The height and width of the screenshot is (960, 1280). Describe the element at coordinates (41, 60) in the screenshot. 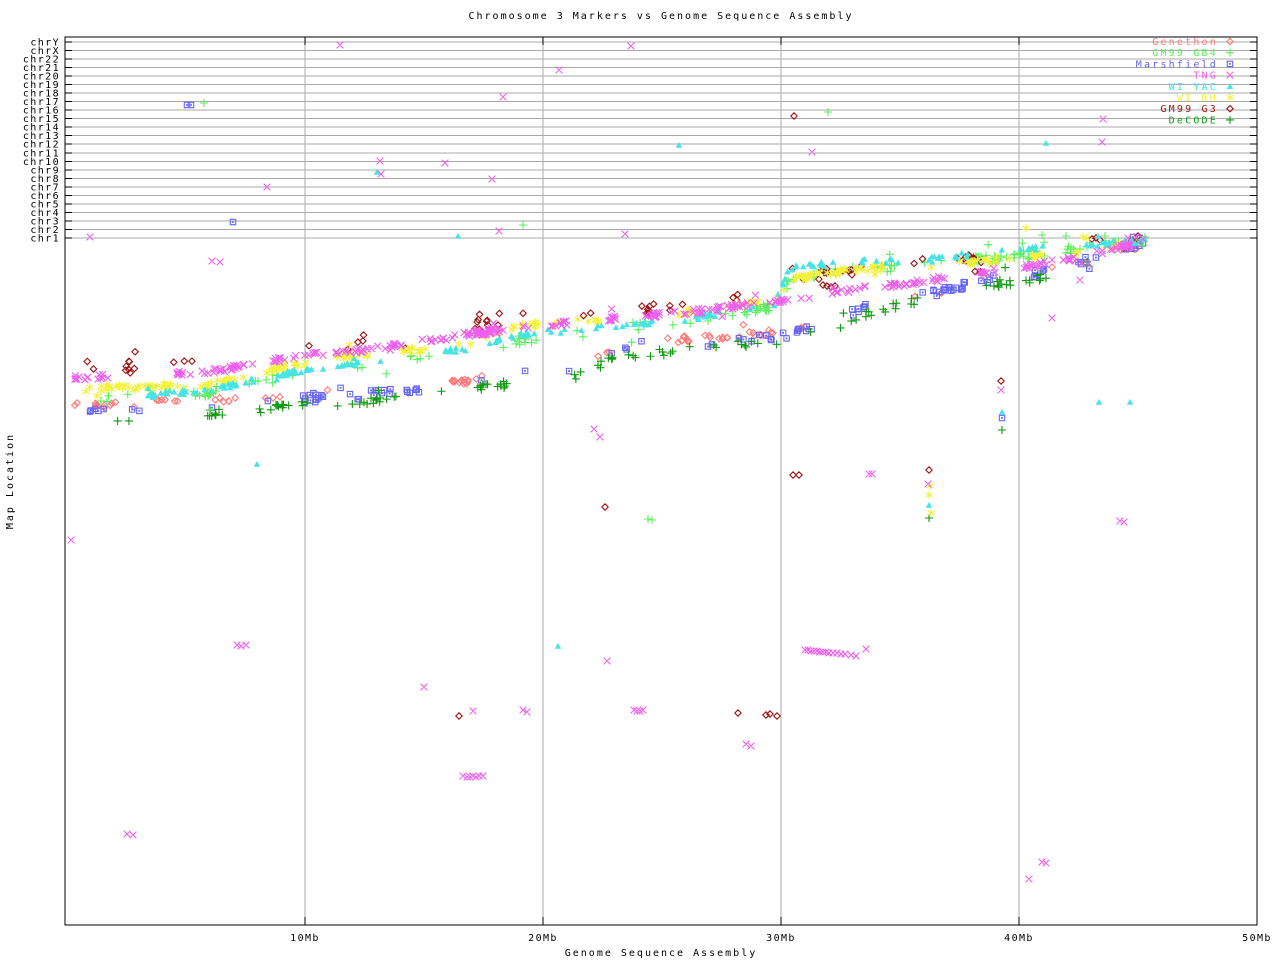

I see `y-tick-label-chr22: chr22` at that location.